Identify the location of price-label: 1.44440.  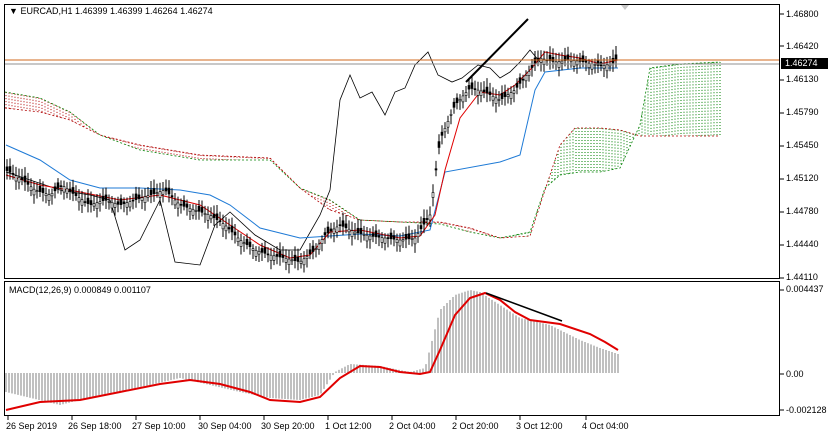
(802, 244).